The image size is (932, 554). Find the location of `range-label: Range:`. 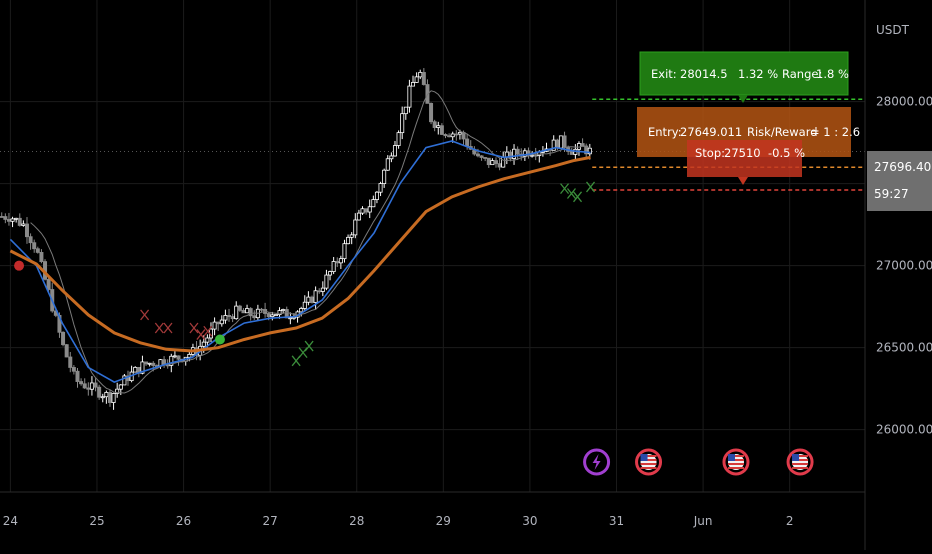

range-label: Range: is located at coordinates (802, 74).